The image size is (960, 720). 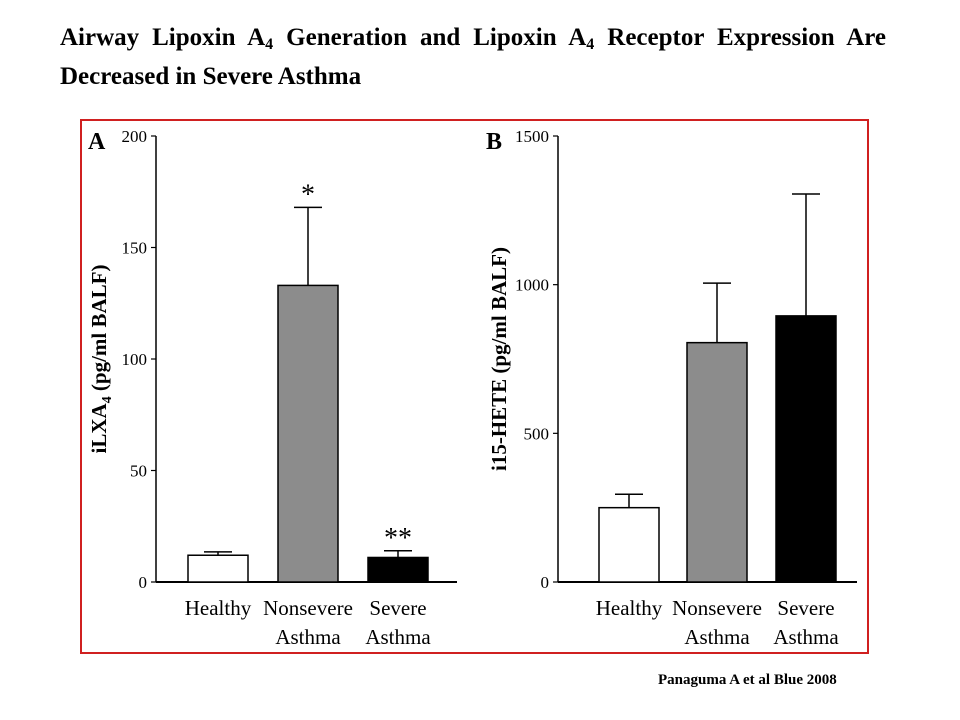 What do you see at coordinates (532, 285) in the screenshot?
I see `y-tick-label: 1000` at bounding box center [532, 285].